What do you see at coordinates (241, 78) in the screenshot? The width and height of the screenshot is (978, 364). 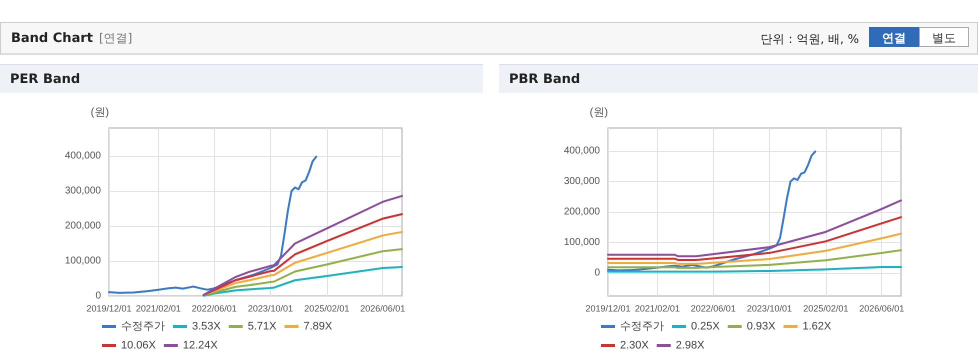 I see `chart-title: PER Band` at bounding box center [241, 78].